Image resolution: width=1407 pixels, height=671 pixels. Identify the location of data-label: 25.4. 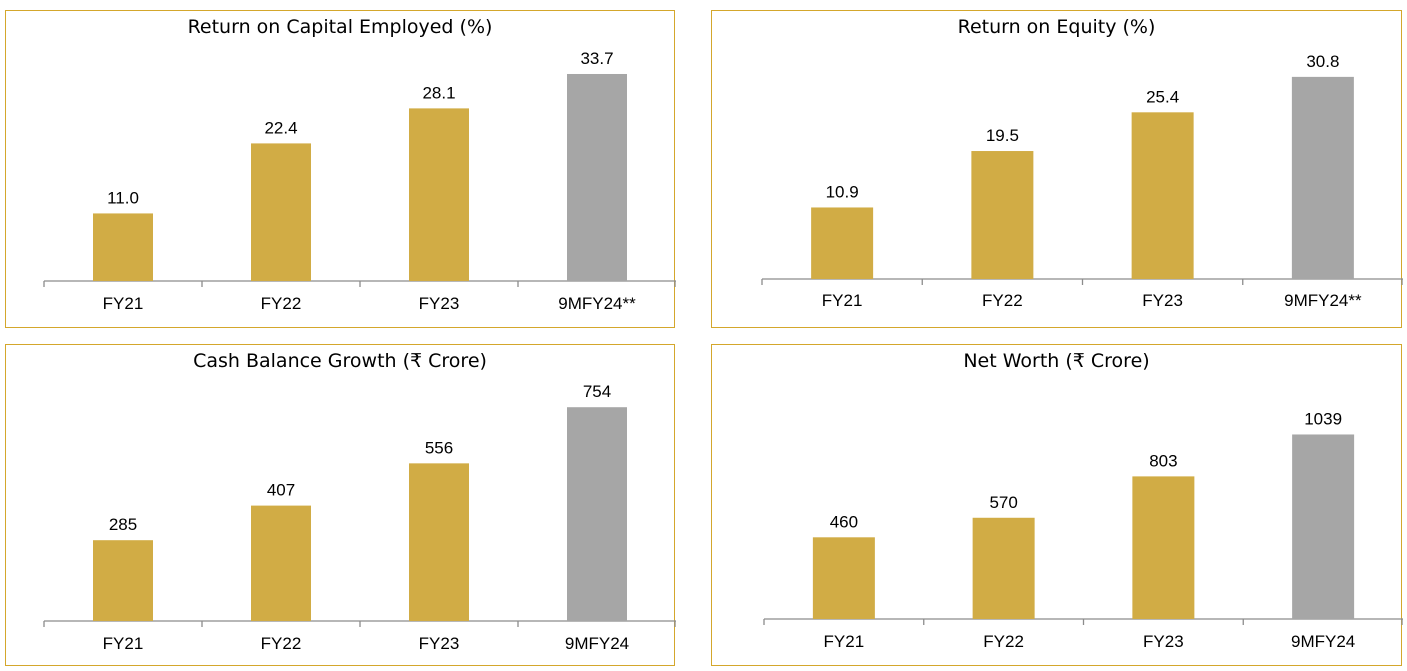
(1162, 96).